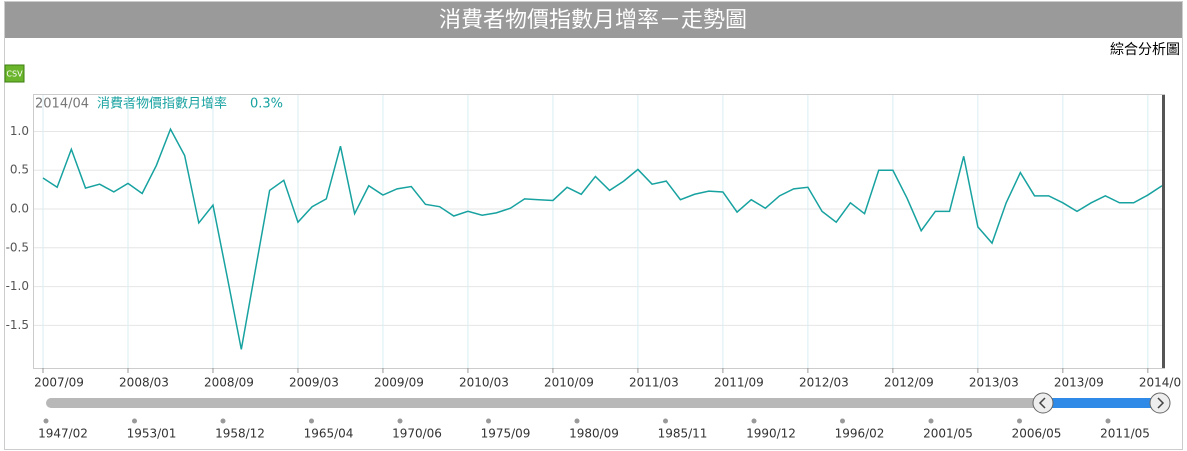 This screenshot has height=451, width=1187. I want to click on x-tick-label: 2012/03, so click(824, 383).